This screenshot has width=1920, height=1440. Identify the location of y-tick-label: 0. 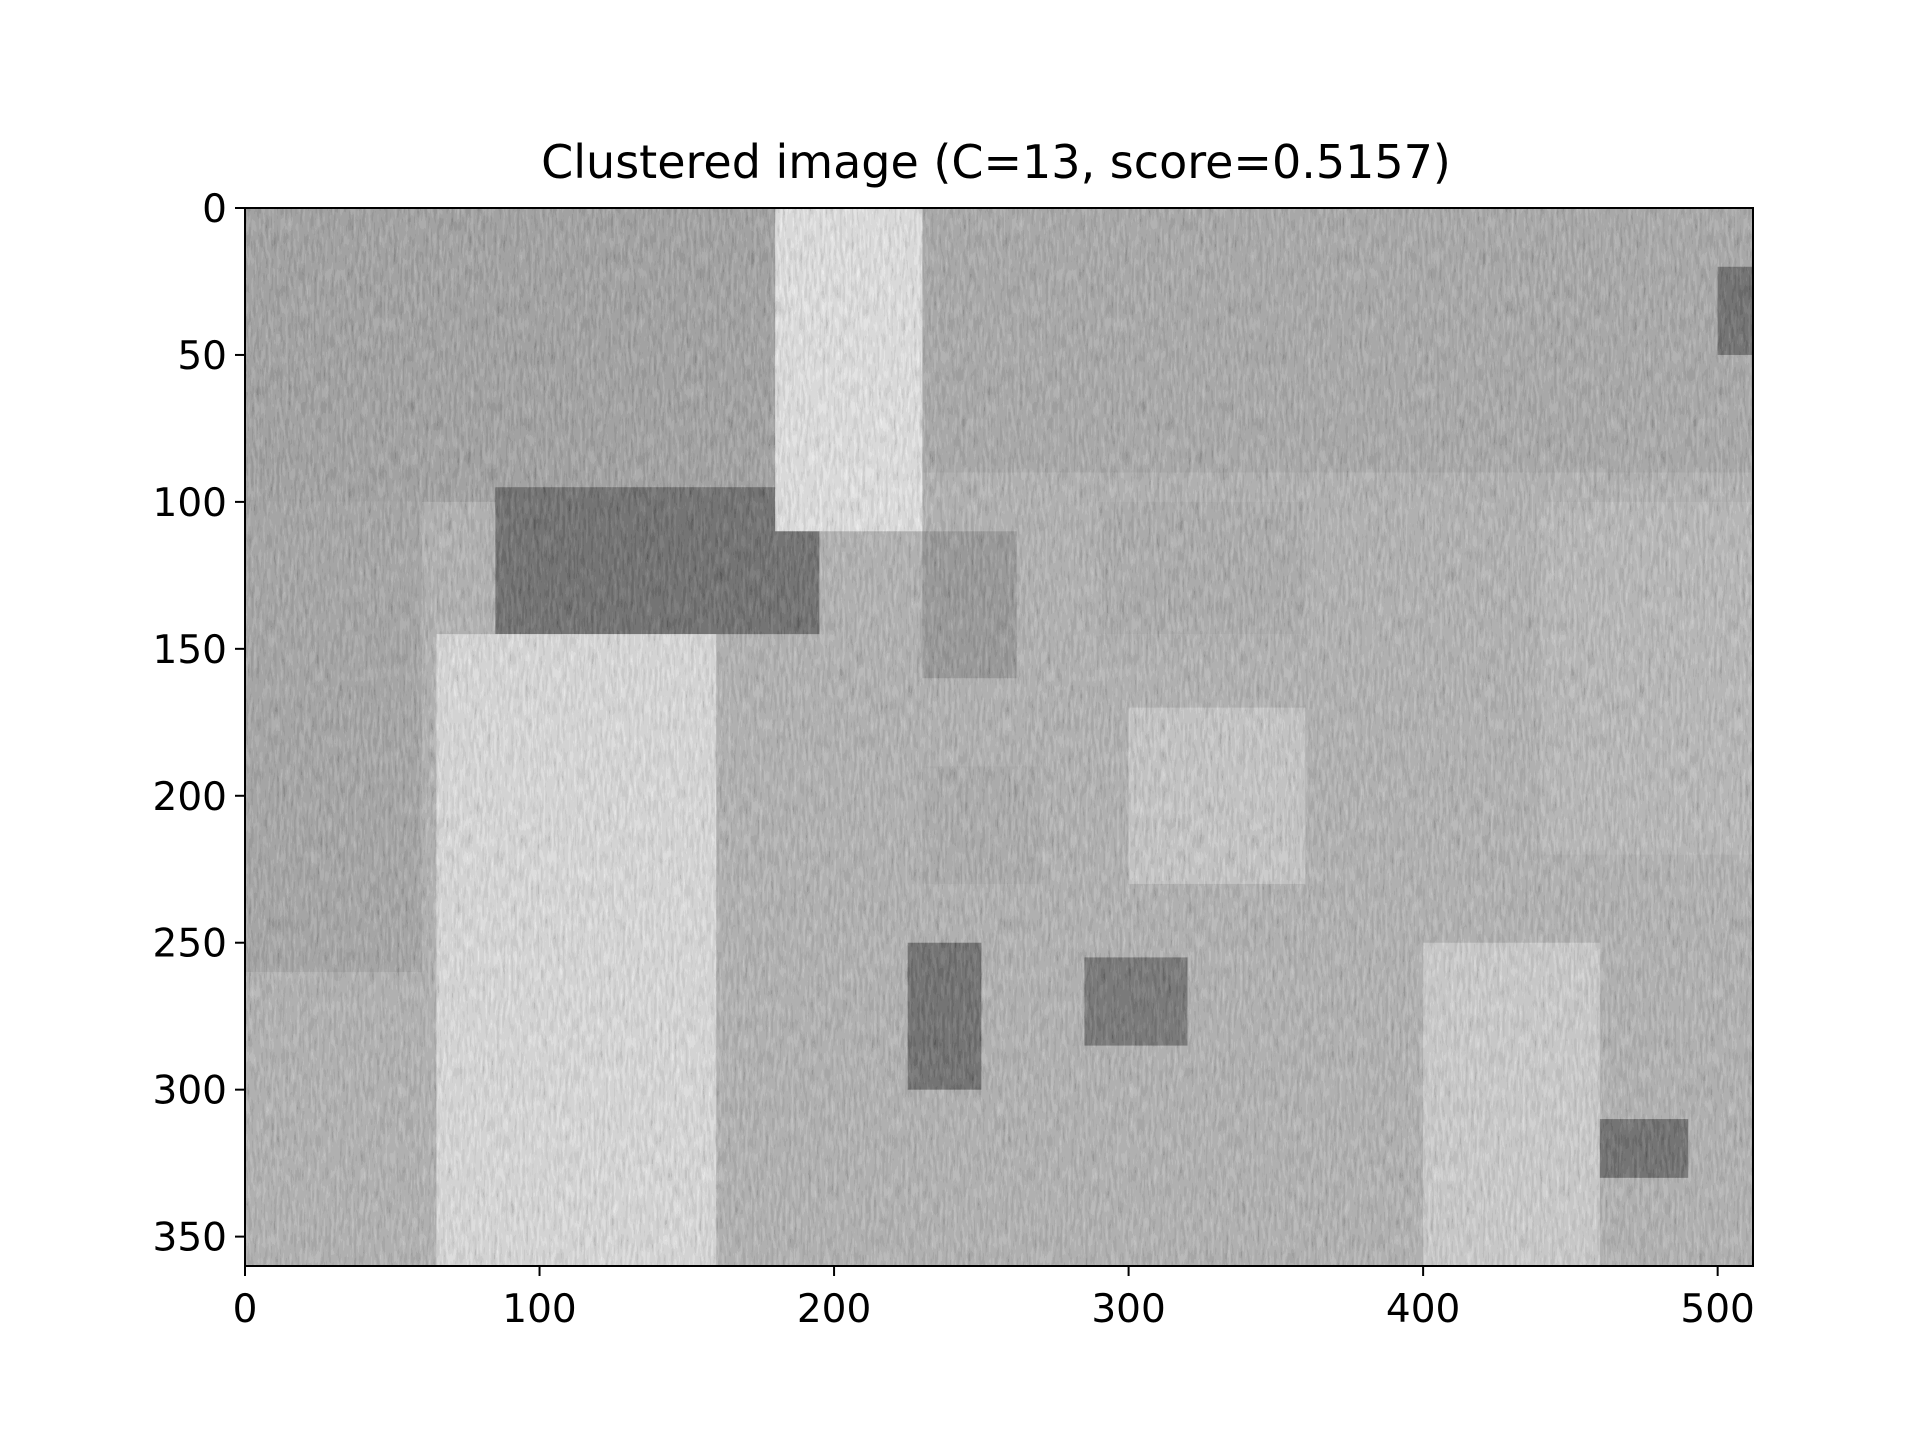
(214, 209).